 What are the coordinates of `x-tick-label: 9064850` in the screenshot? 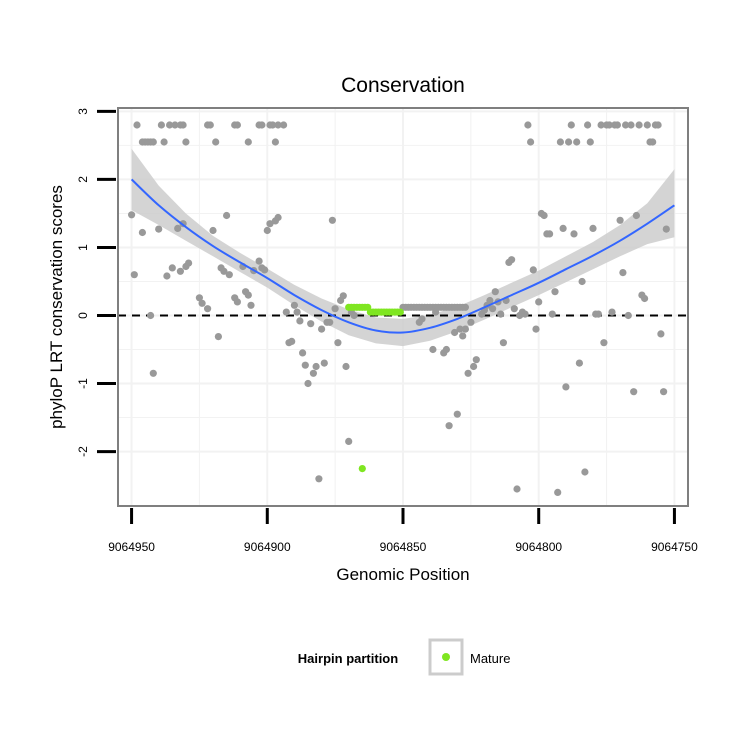 It's located at (403, 547).